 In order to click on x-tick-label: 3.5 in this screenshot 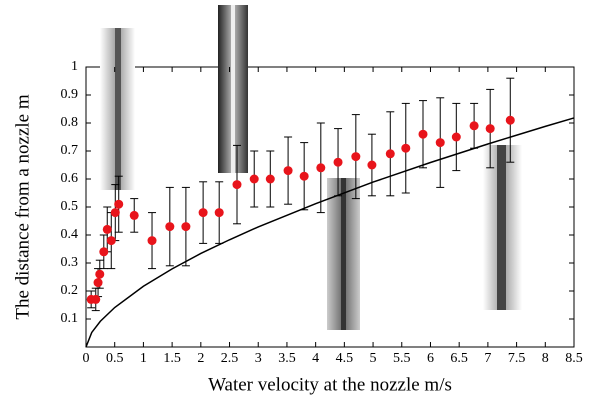, I will do `click(287, 358)`.